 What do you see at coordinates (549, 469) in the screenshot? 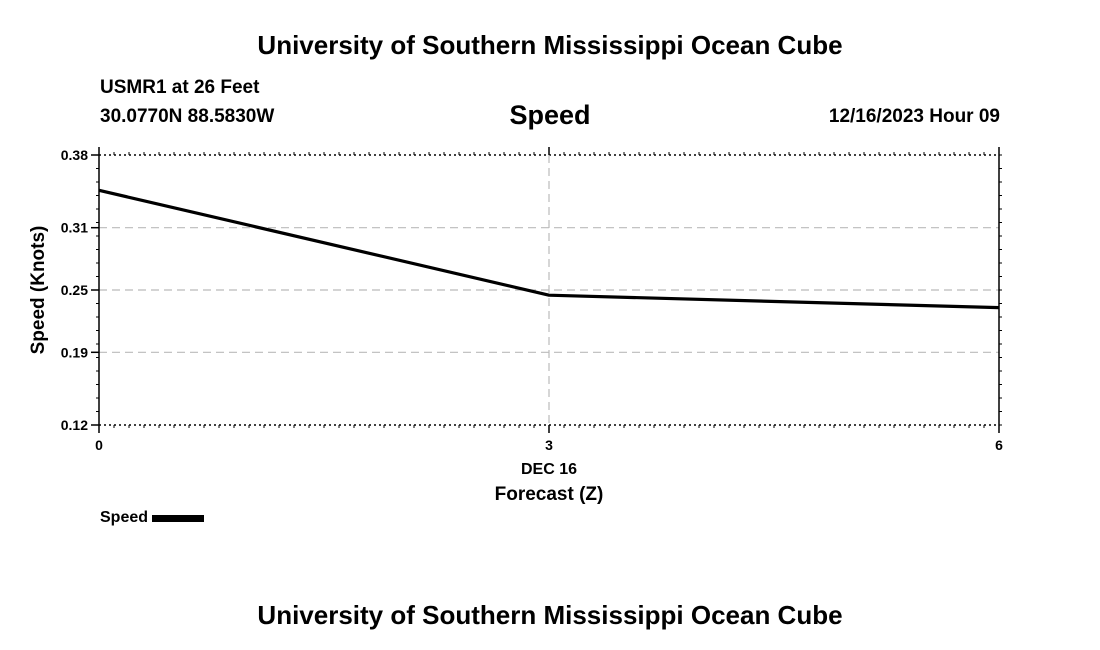
I see `x-date-label: DEC 16` at bounding box center [549, 469].